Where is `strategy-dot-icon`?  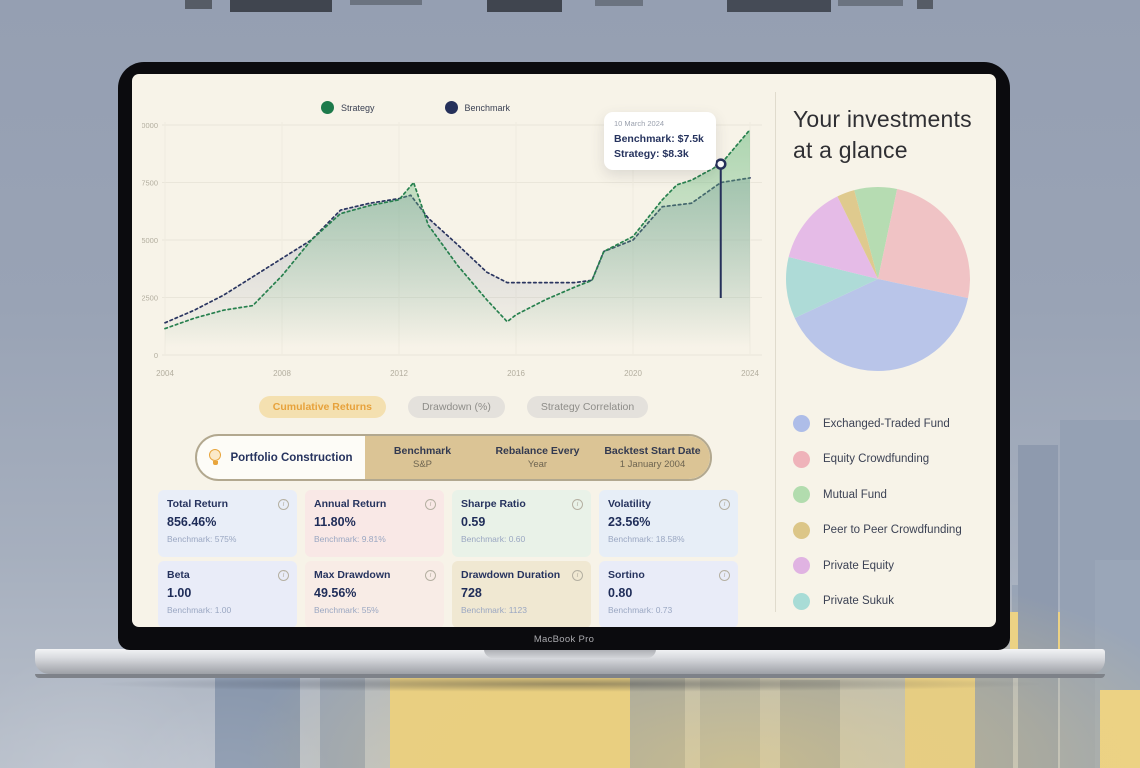
strategy-dot-icon is located at coordinates (327, 107).